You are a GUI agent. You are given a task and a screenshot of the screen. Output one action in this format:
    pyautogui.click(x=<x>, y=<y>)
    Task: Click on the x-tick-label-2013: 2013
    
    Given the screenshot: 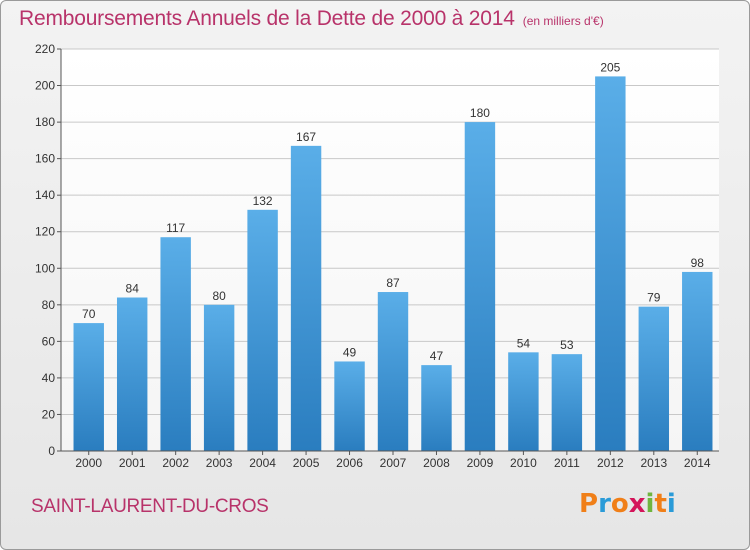 What is the action you would take?
    pyautogui.click(x=653, y=463)
    